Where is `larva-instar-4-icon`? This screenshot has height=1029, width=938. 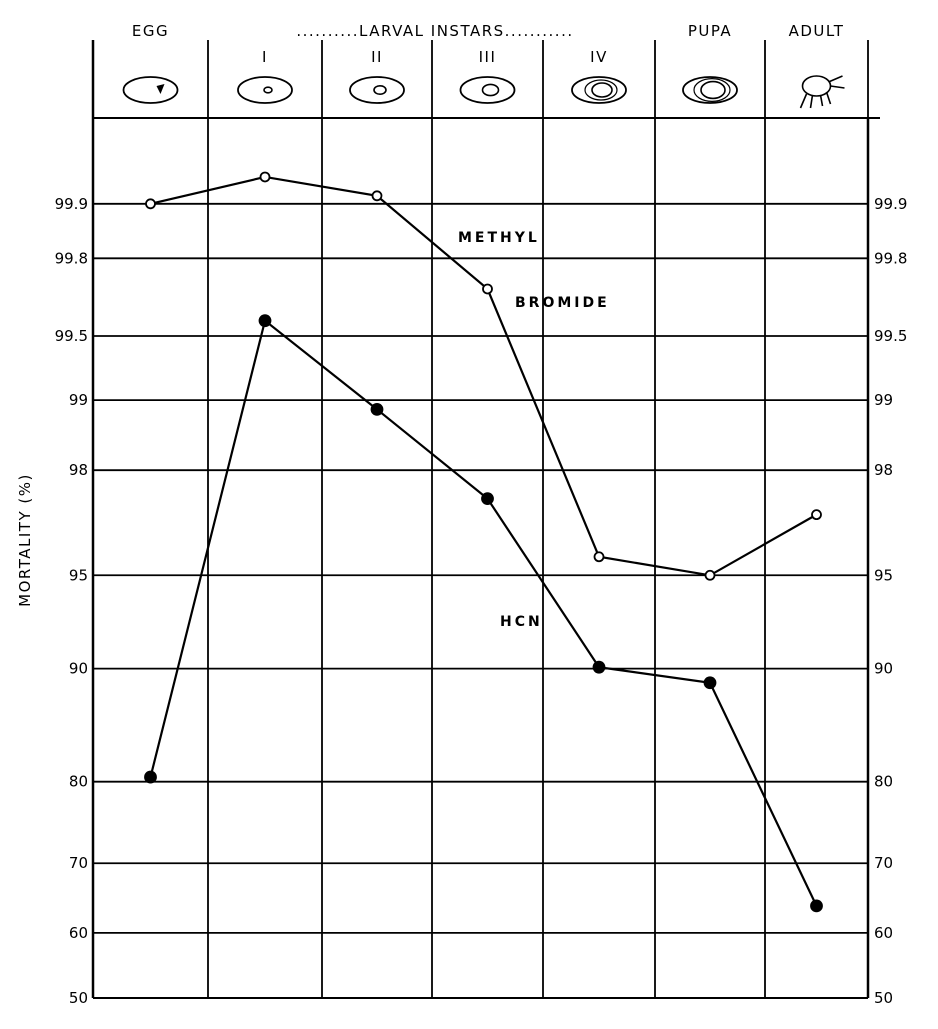 larva-instar-4-icon is located at coordinates (599, 90).